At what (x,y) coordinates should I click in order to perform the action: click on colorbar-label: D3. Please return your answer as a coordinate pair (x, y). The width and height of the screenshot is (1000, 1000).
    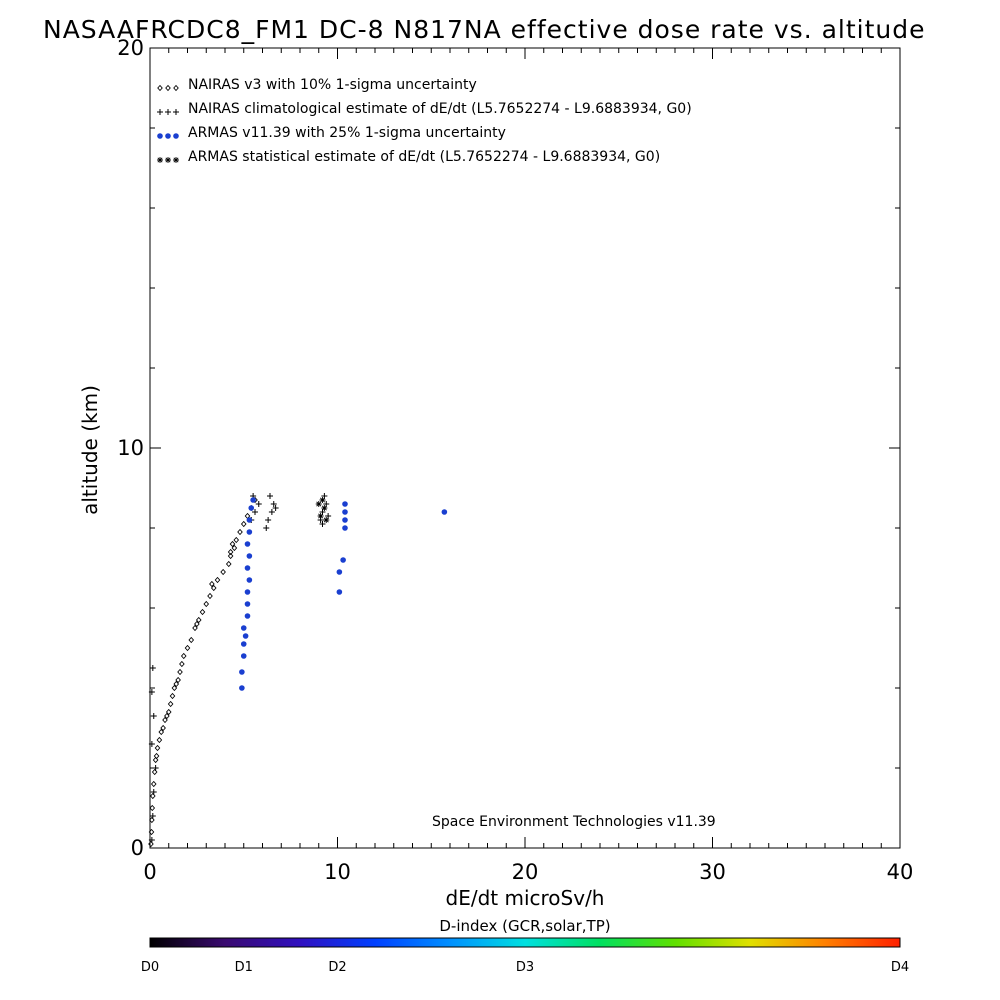
    Looking at the image, I should click on (525, 967).